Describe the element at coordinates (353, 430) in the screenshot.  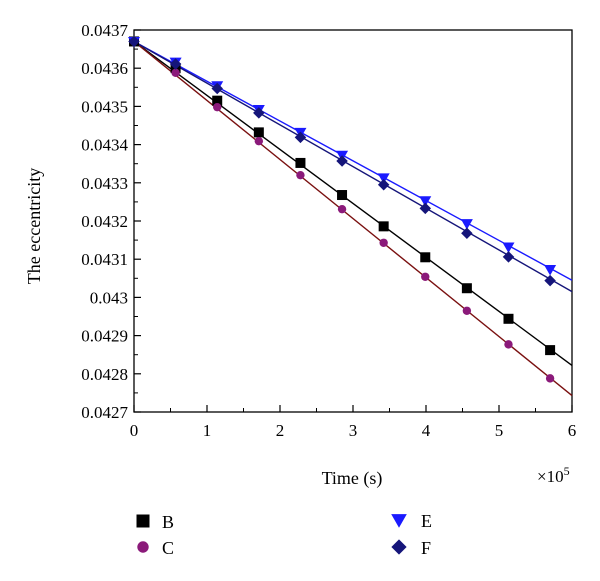
I see `x-tick-label: 3` at that location.